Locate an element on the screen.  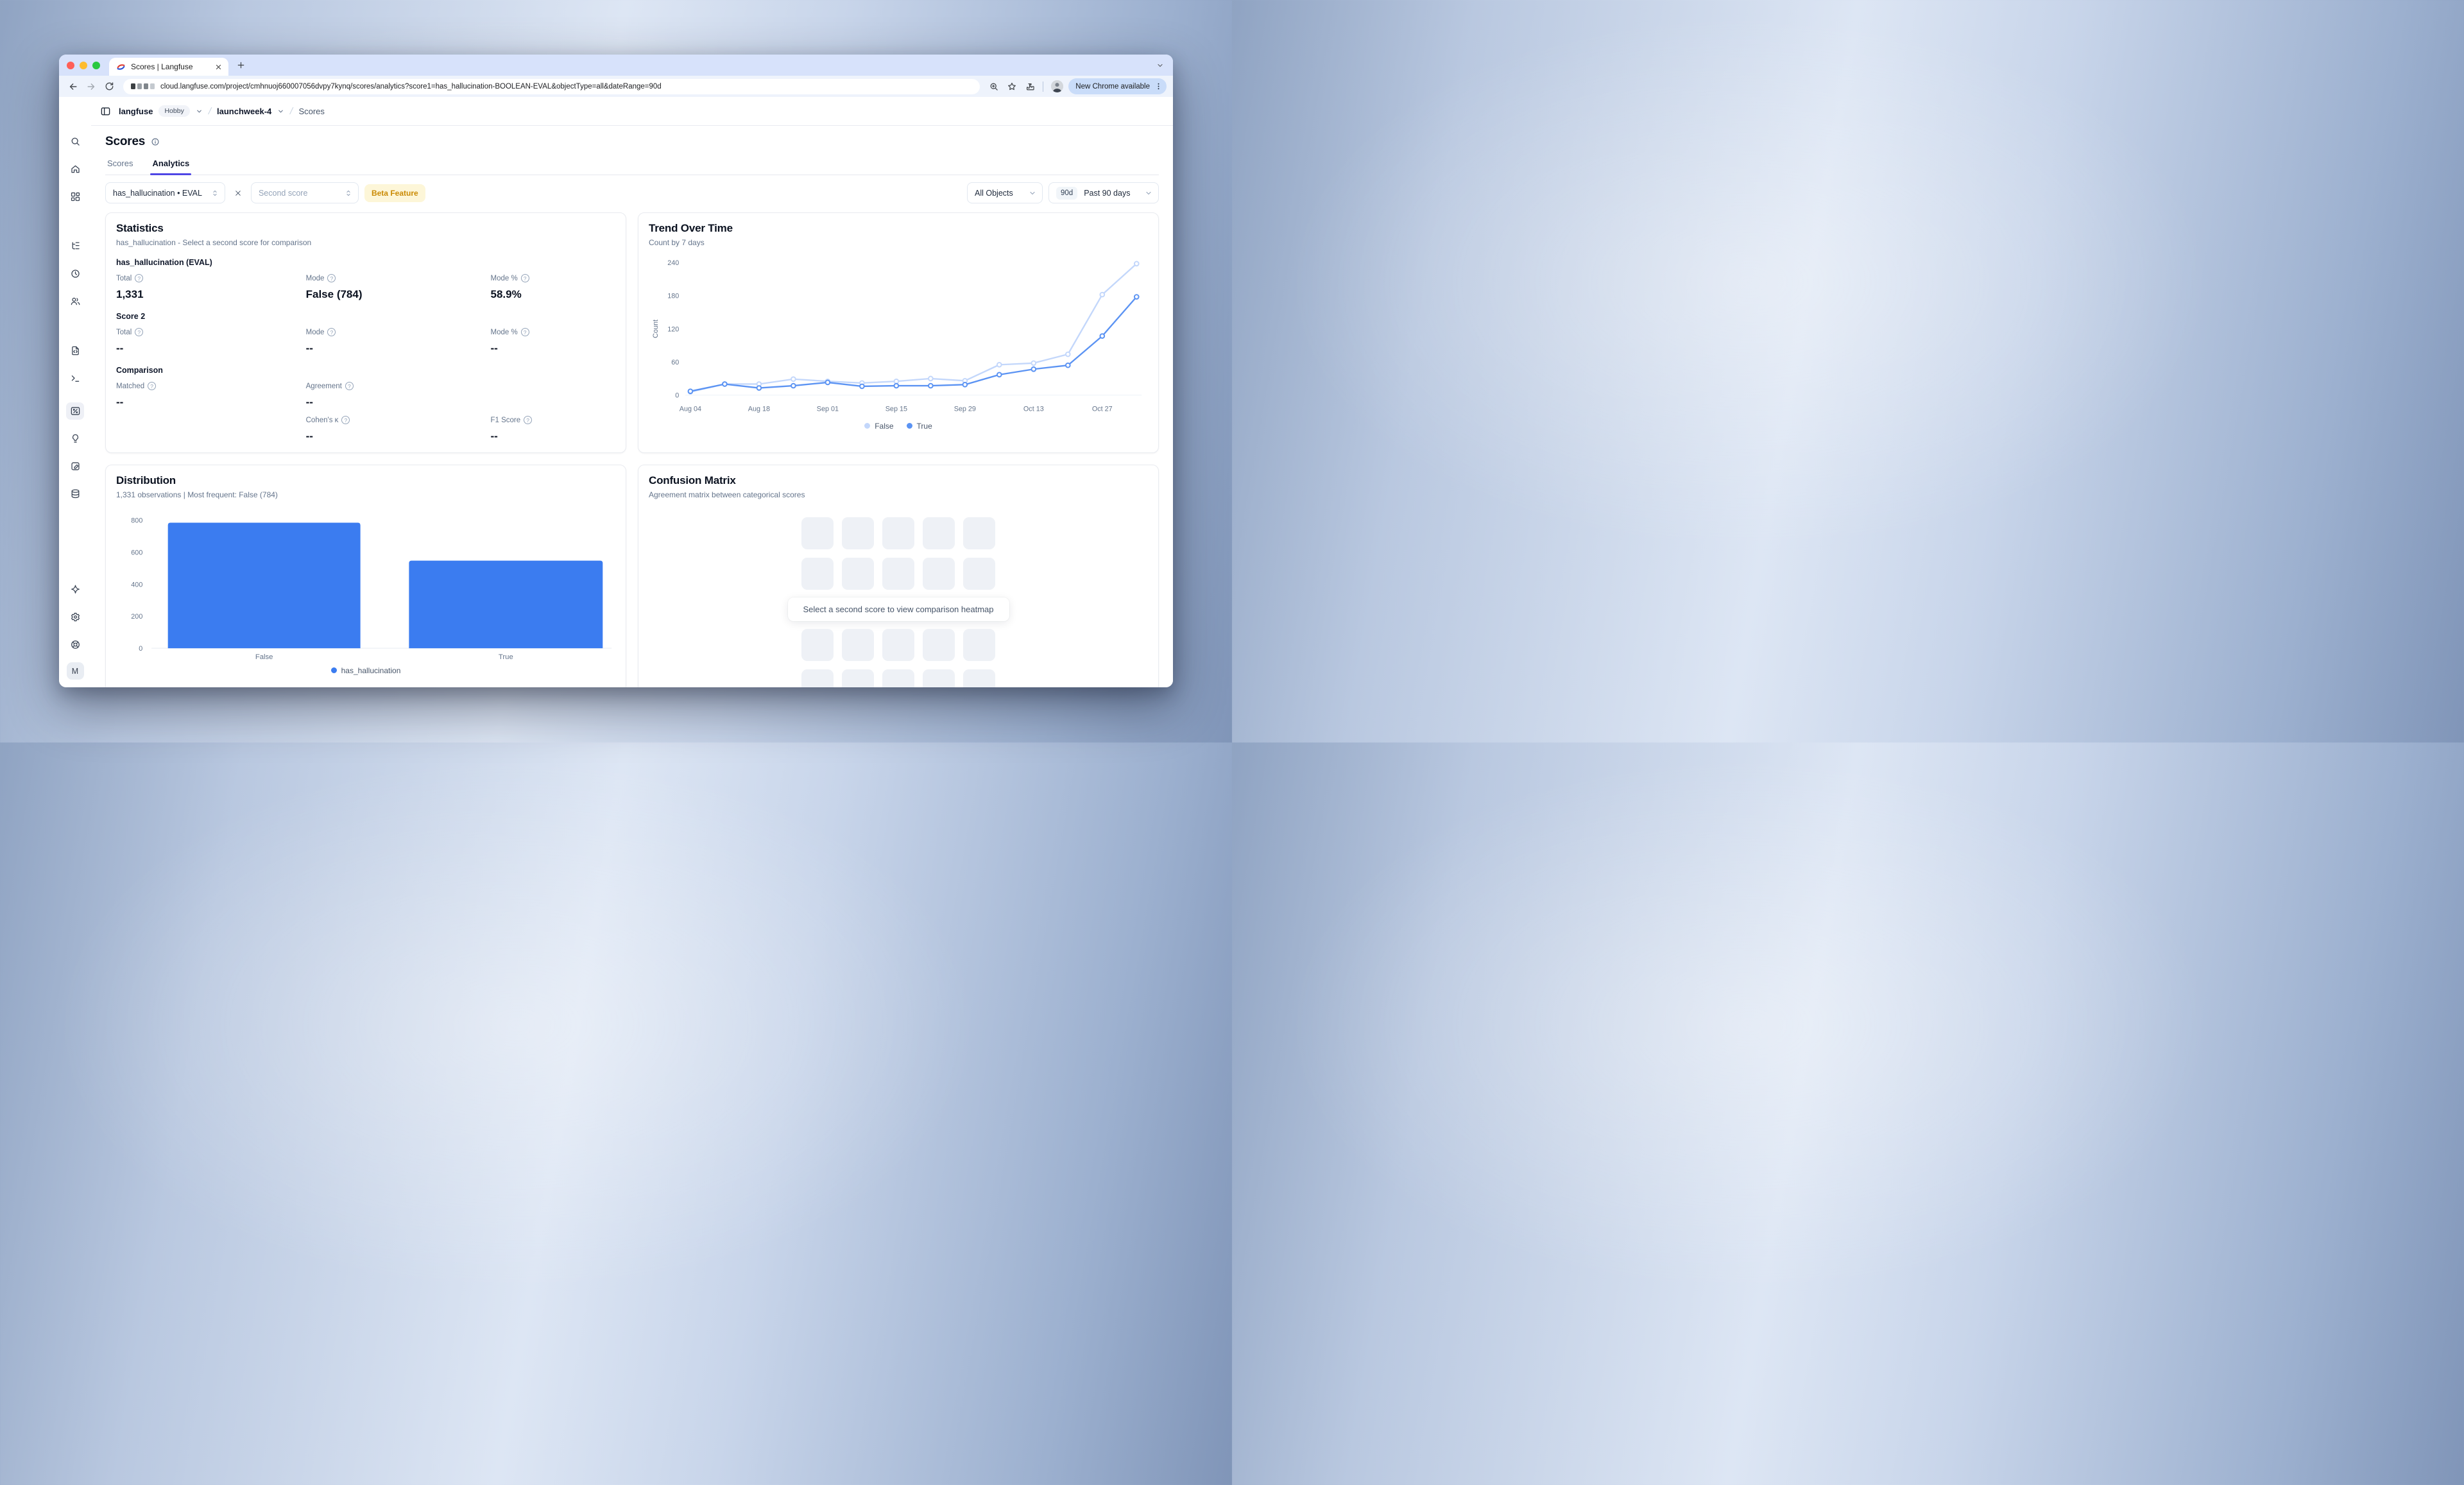
stat-label: Matched? is located at coordinates (211, 386).